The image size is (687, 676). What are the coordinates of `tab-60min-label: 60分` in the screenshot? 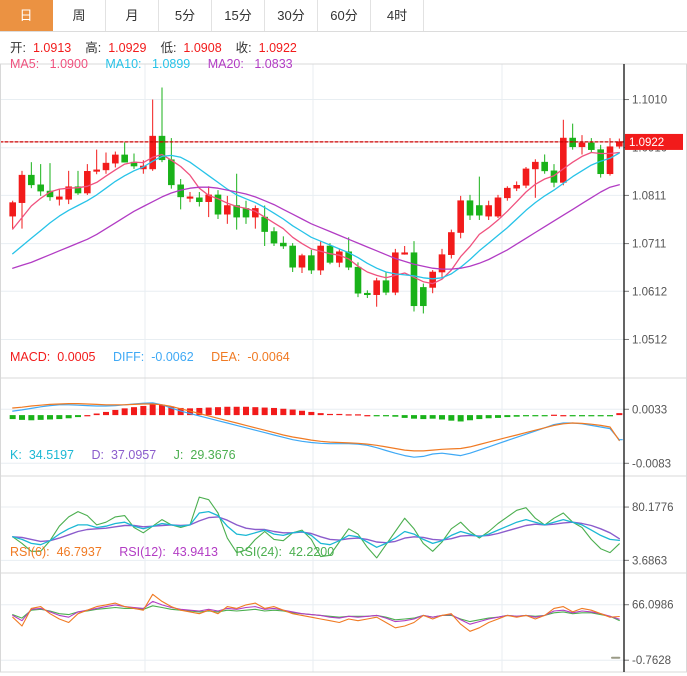 It's located at (344, 15).